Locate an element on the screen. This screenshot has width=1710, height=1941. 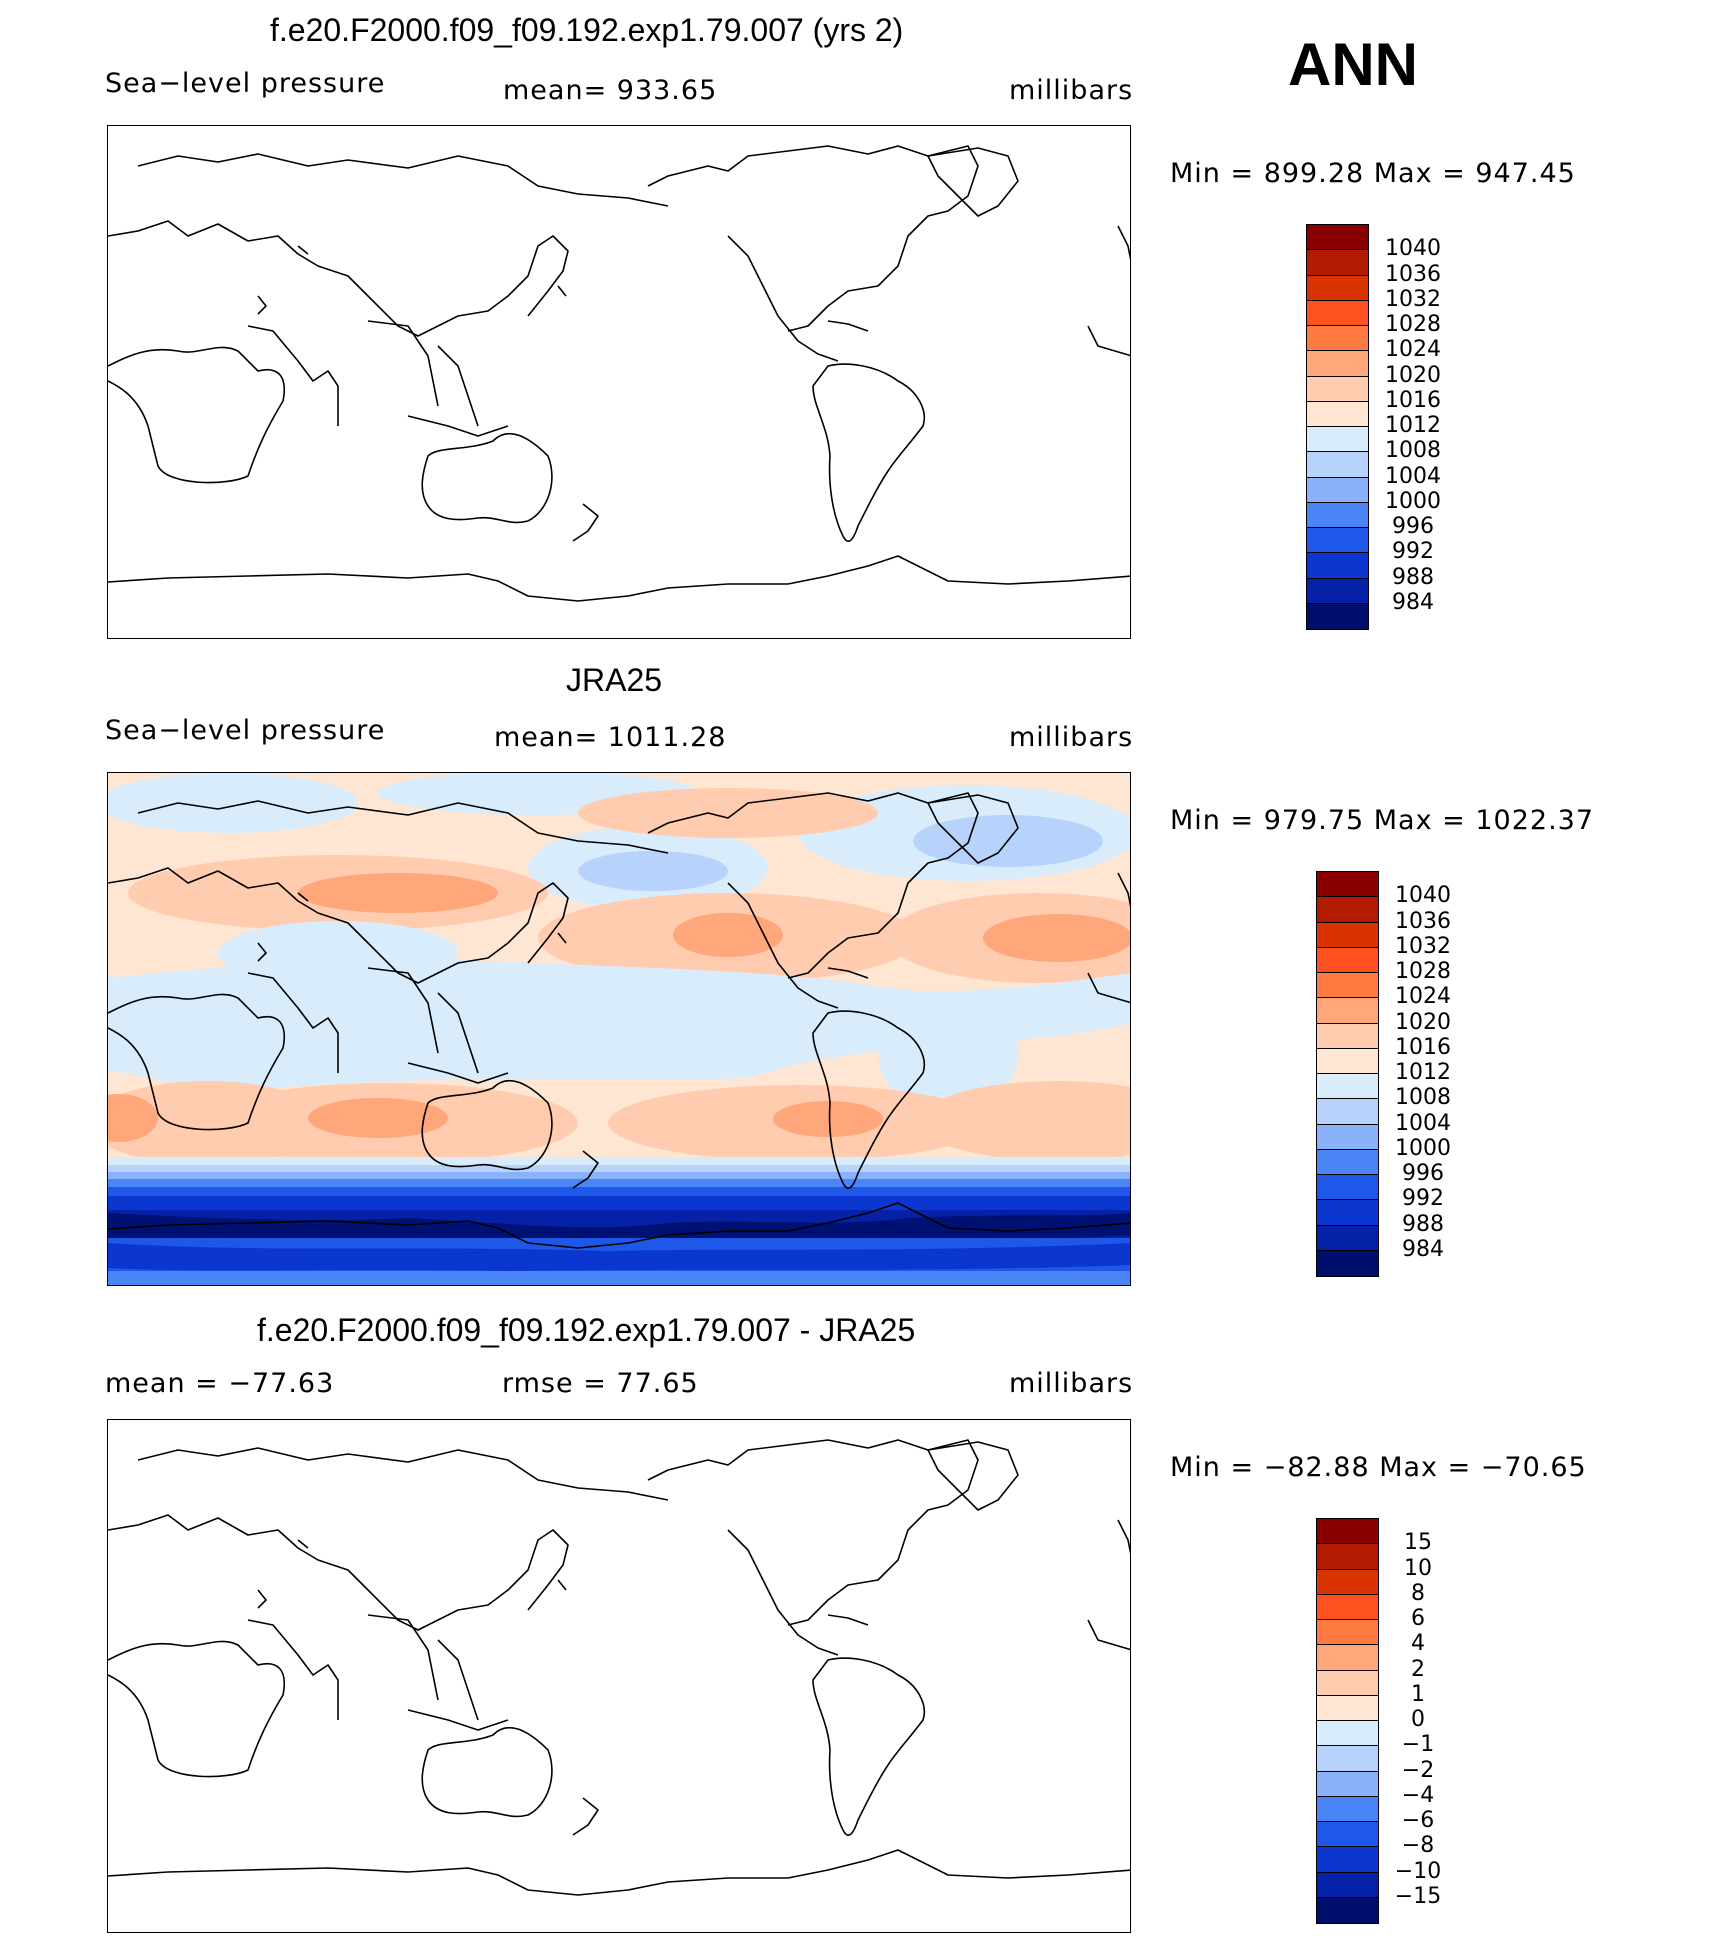
colorbar-tick-label: 15 is located at coordinates (1418, 1543).